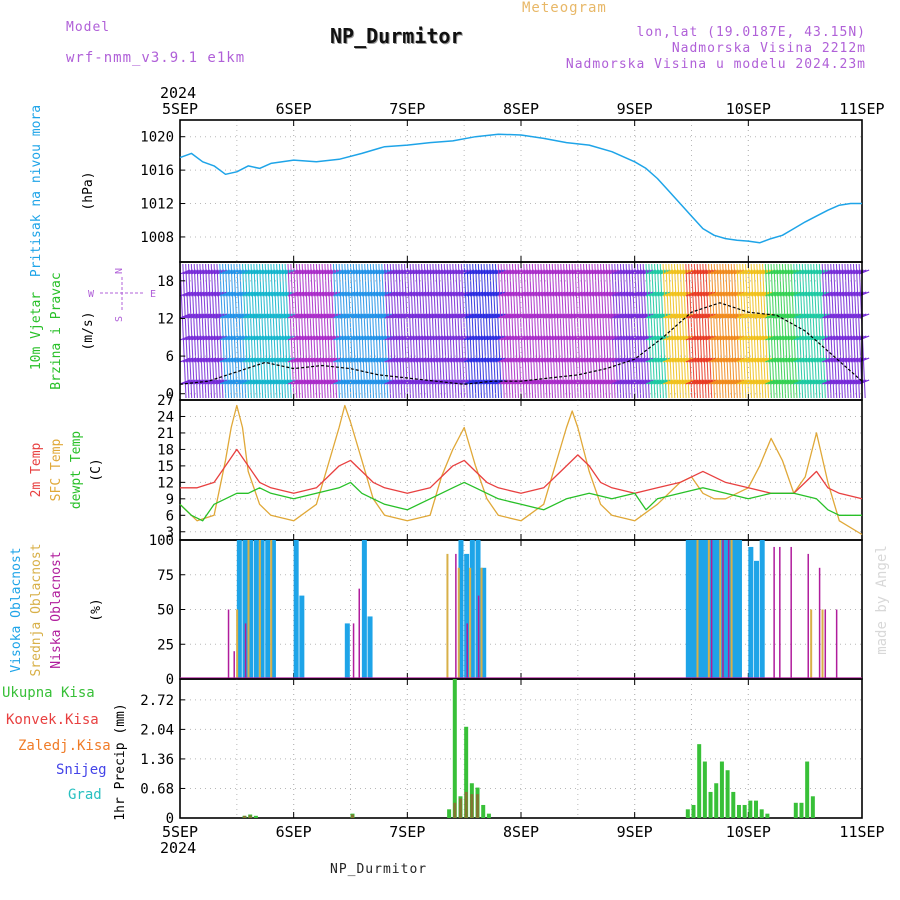 The width and height of the screenshot is (900, 900). Describe the element at coordinates (48, 693) in the screenshot. I see `precip-legend-0: Ukupna Kisa` at that location.